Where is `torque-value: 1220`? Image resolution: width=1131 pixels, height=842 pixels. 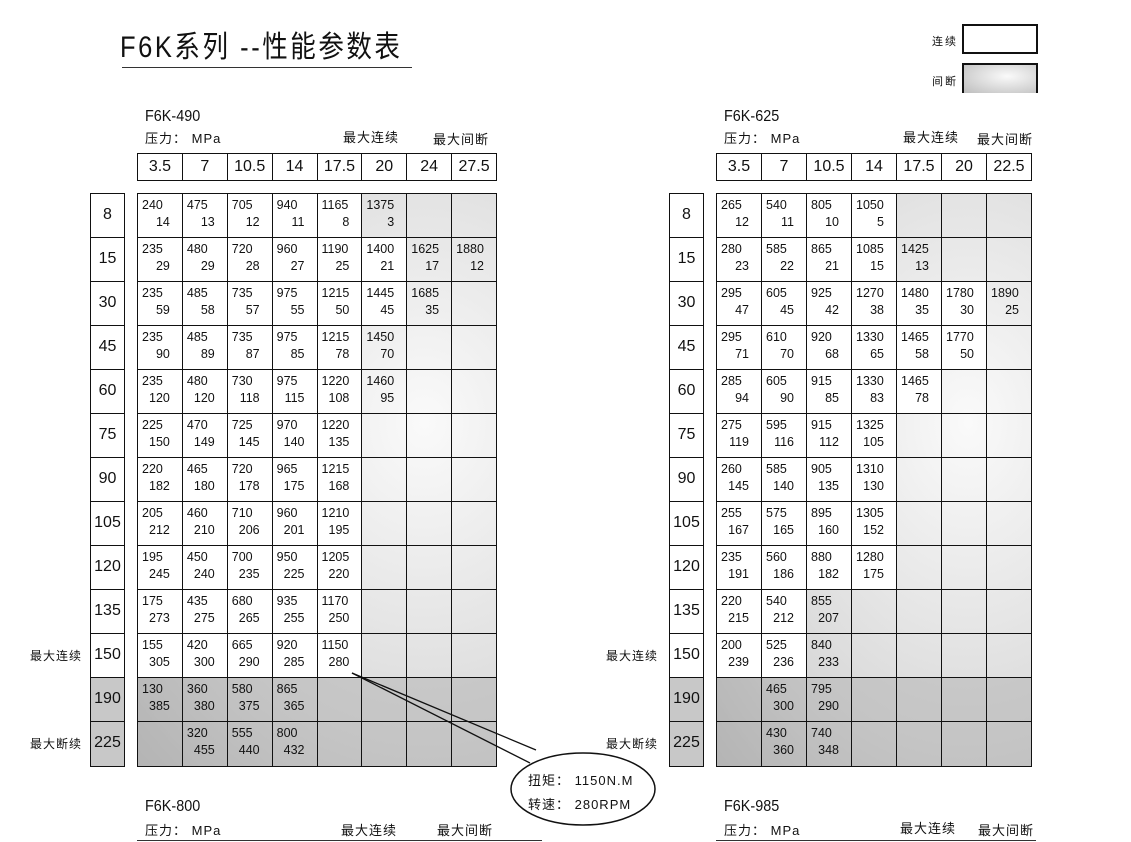
torque-value: 1220 is located at coordinates (335, 381).